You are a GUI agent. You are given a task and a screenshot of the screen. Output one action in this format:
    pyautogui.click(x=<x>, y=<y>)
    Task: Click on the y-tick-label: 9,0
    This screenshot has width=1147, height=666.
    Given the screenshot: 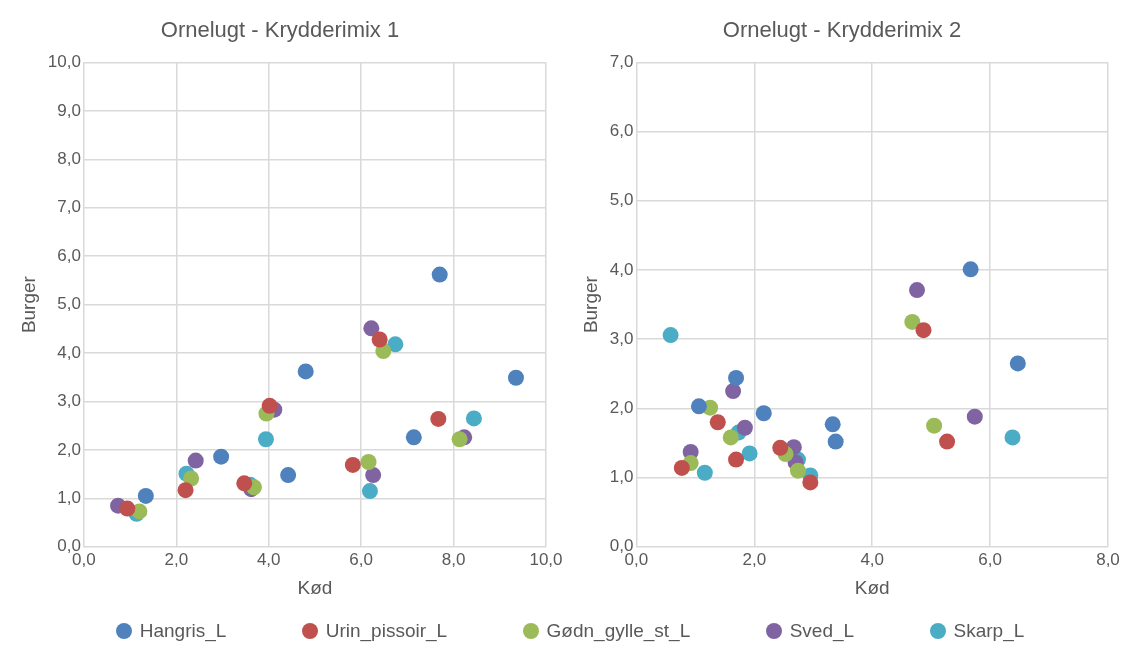 What is the action you would take?
    pyautogui.click(x=69, y=110)
    